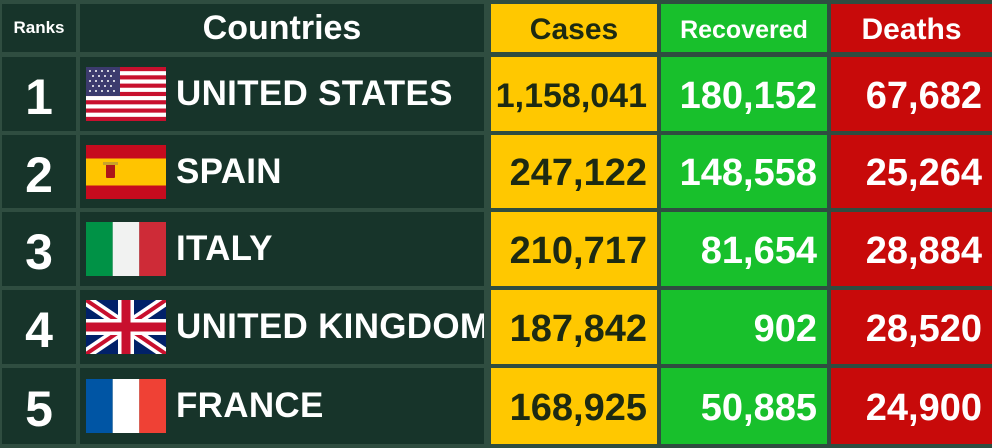  I want to click on cases-cell: 210,717, so click(574, 249).